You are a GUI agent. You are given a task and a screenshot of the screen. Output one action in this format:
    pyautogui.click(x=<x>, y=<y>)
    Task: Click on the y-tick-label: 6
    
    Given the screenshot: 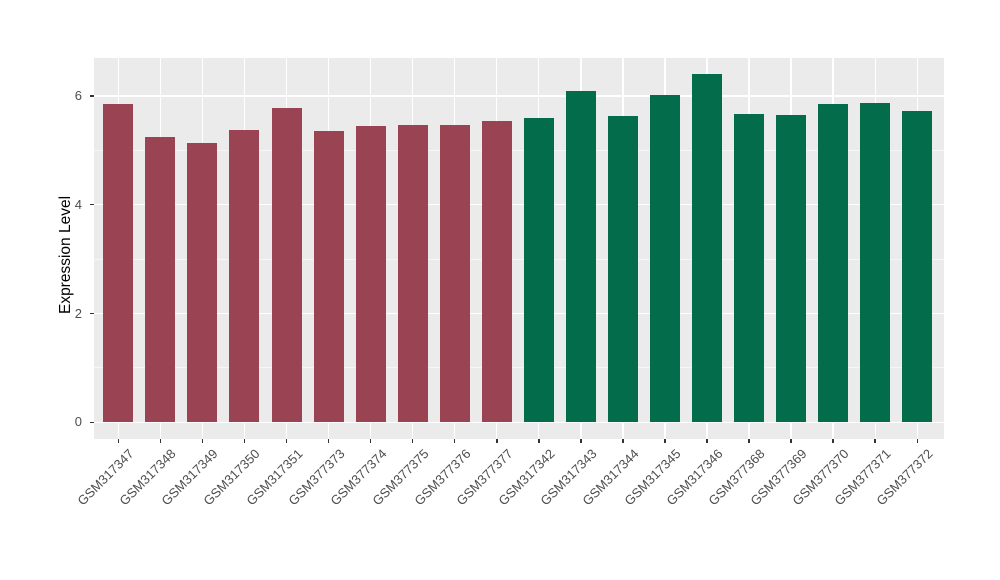 What is the action you would take?
    pyautogui.click(x=78, y=95)
    